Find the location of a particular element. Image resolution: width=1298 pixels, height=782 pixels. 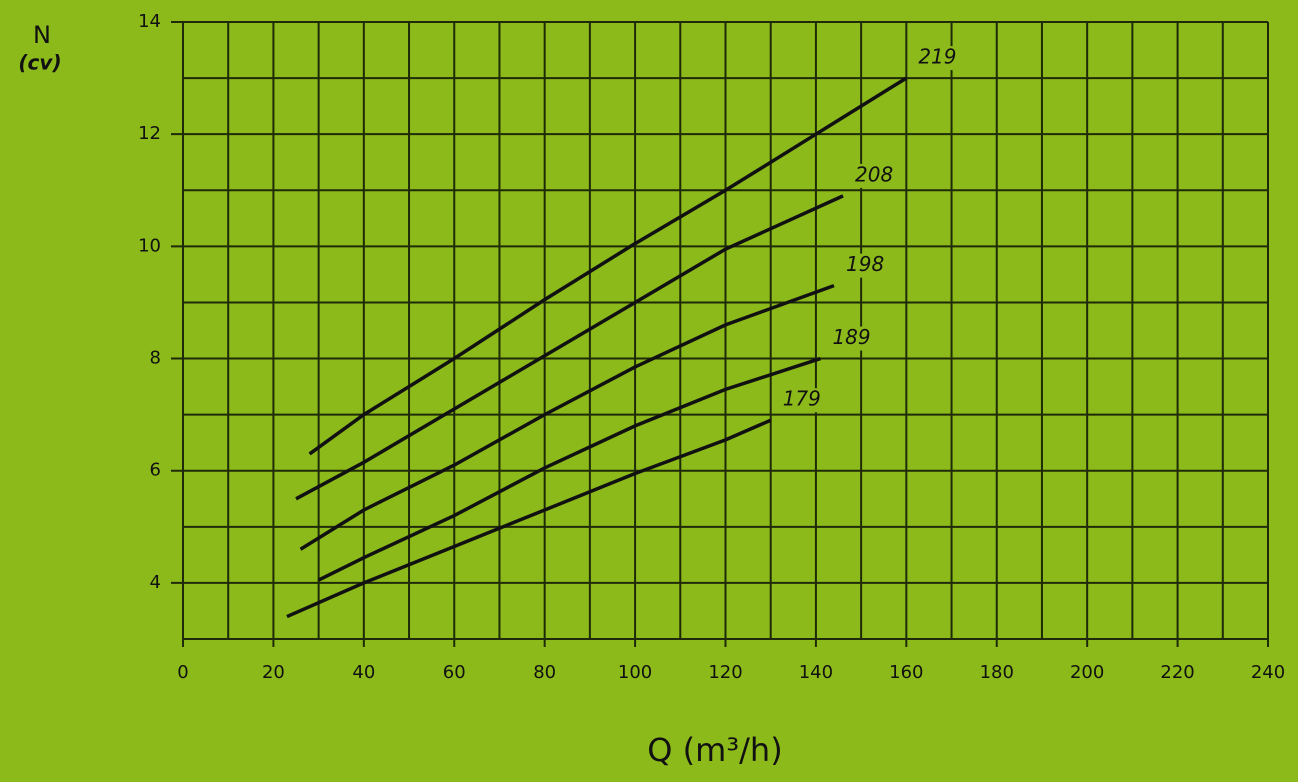

series-label: 208 is located at coordinates (874, 174).